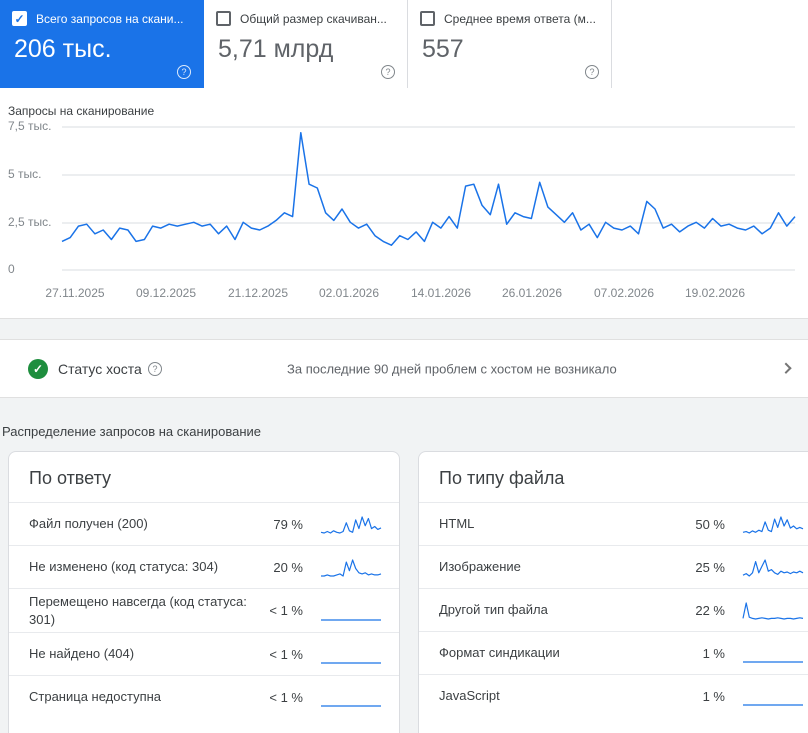 The width and height of the screenshot is (808, 733). What do you see at coordinates (710, 524) in the screenshot?
I see `row-percent: 50 %` at bounding box center [710, 524].